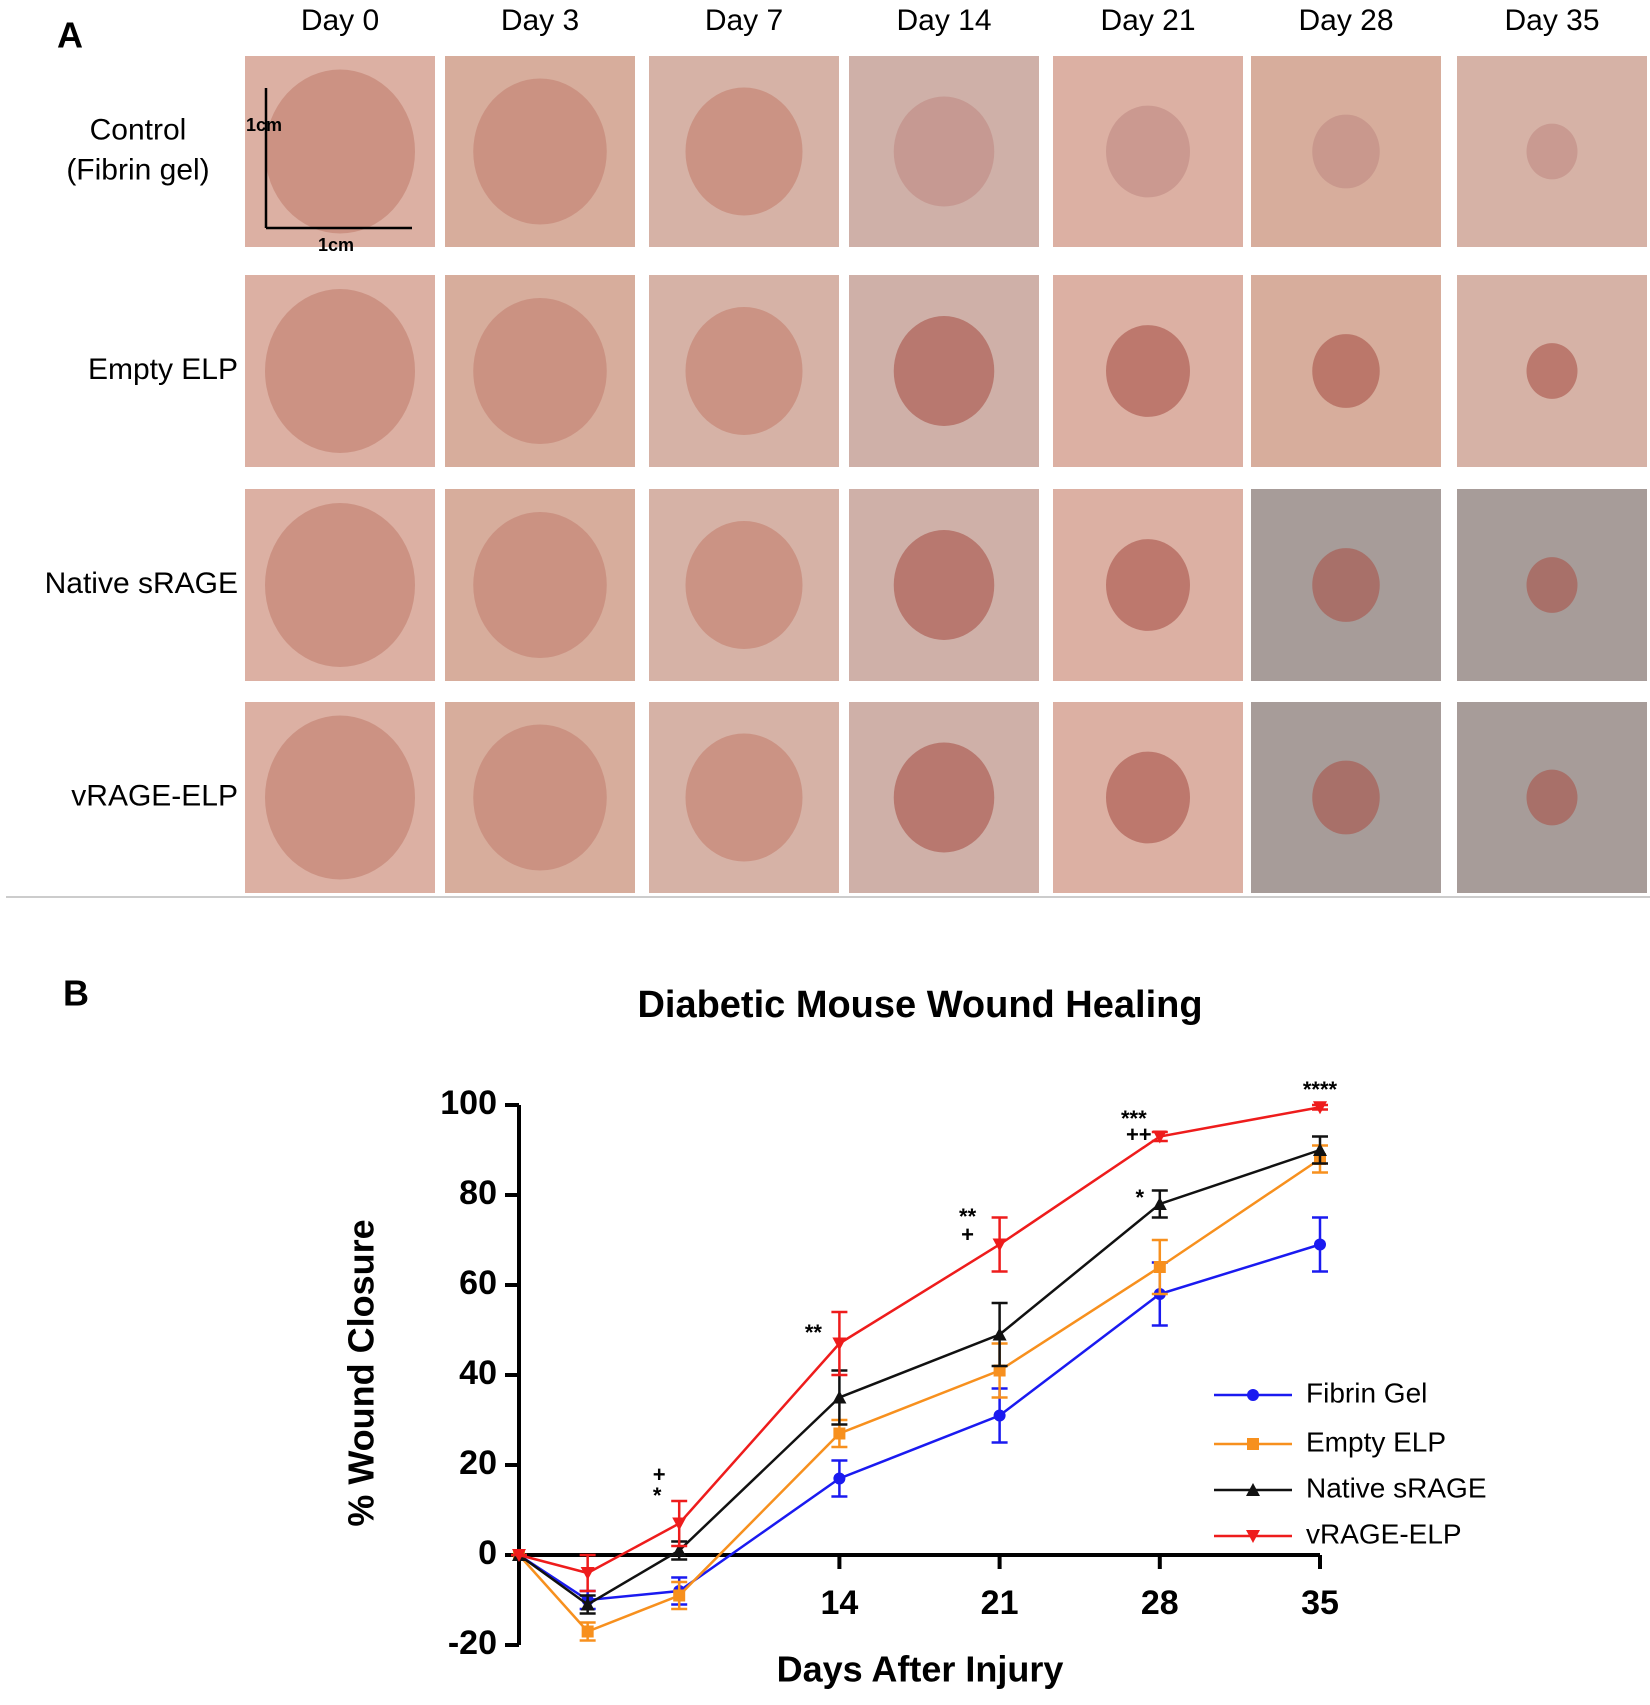  I want to click on day-label: Day 14, so click(943, 20).